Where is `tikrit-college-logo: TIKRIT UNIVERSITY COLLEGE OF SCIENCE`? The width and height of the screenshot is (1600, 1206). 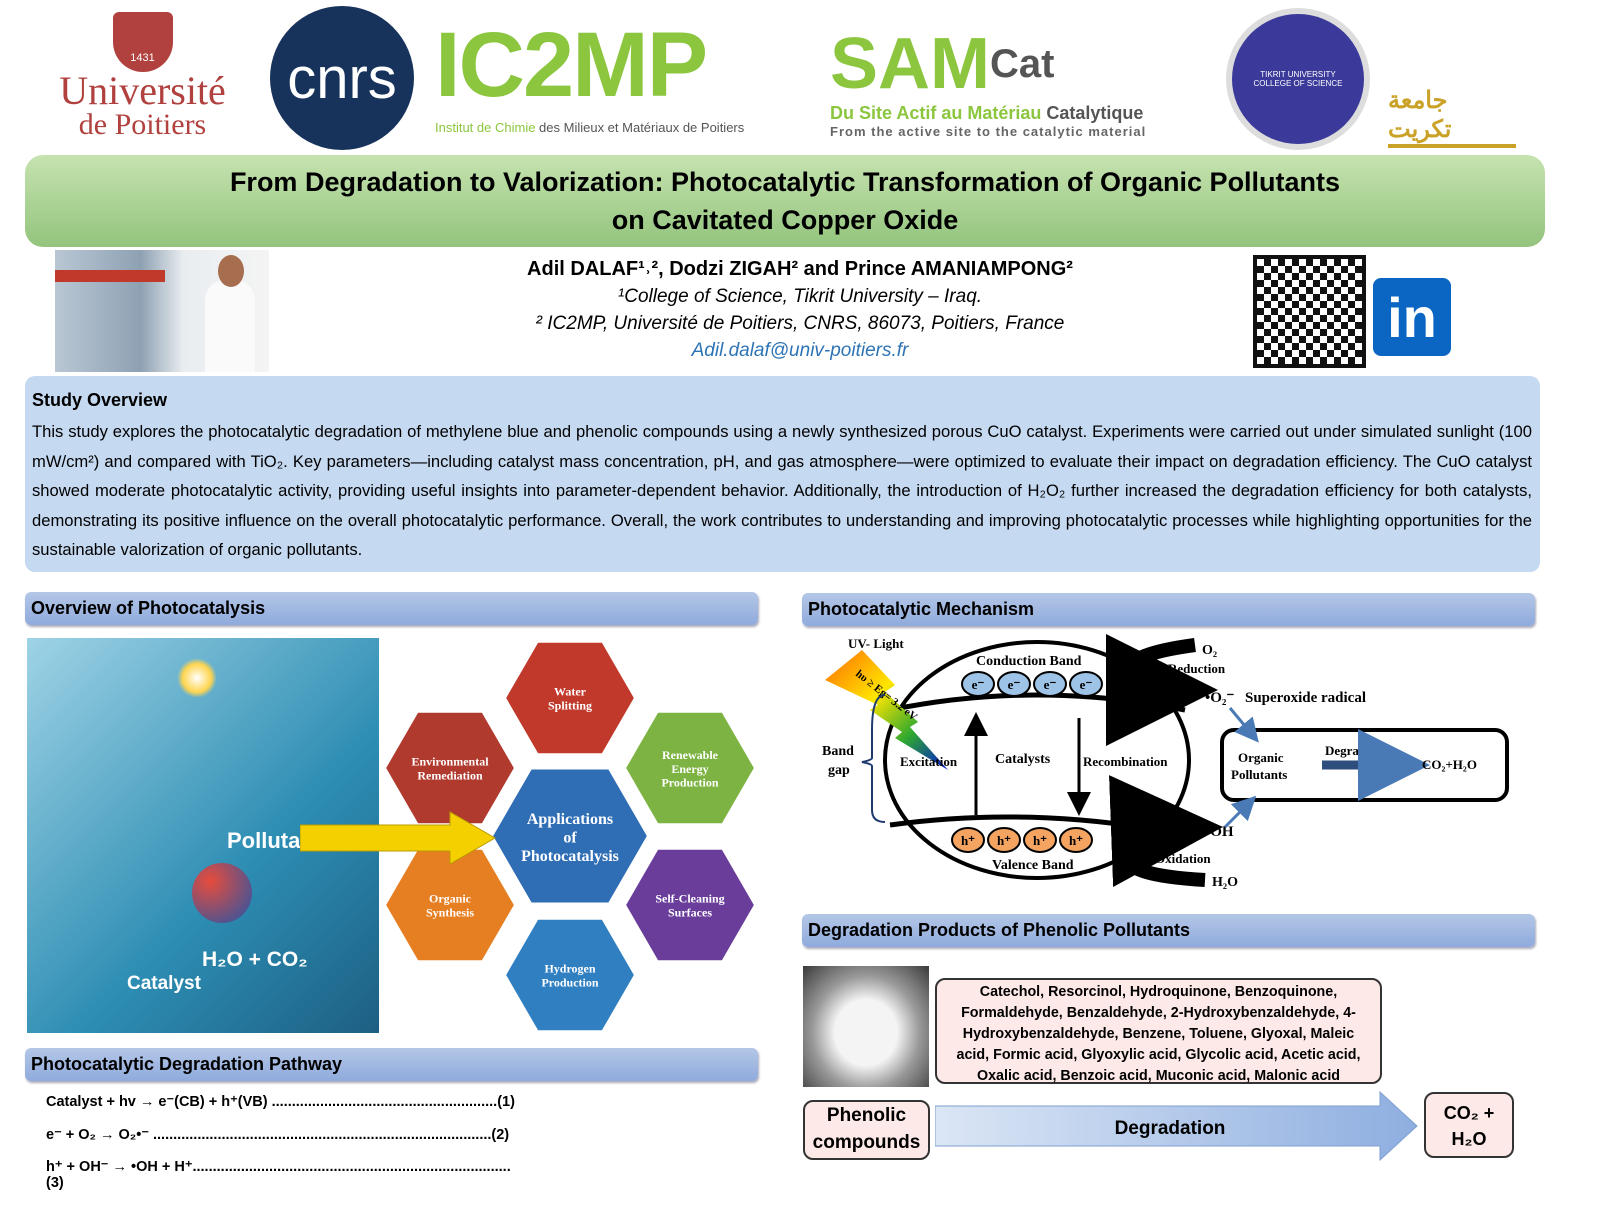
tikrit-college-logo: TIKRIT UNIVERSITY COLLEGE OF SCIENCE is located at coordinates (1298, 79).